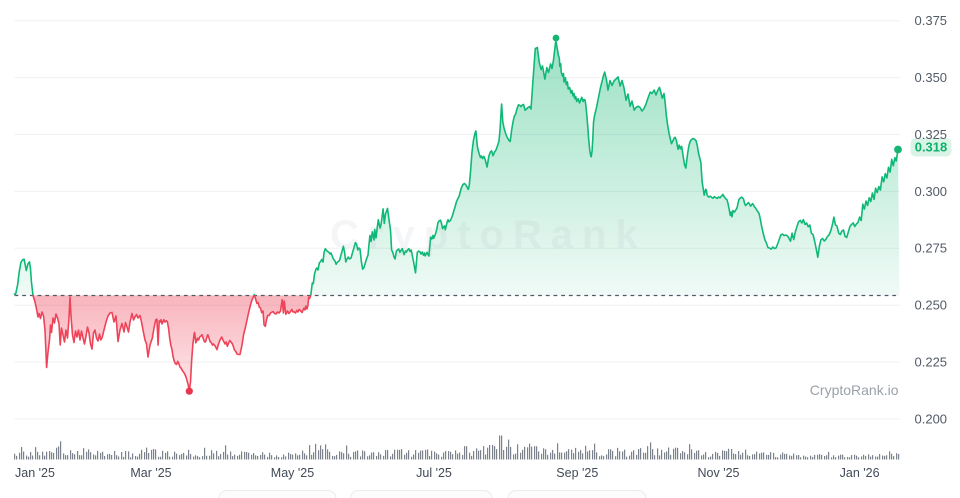 This screenshot has width=960, height=498. Describe the element at coordinates (931, 305) in the screenshot. I see `svg-text: 0.250` at that location.